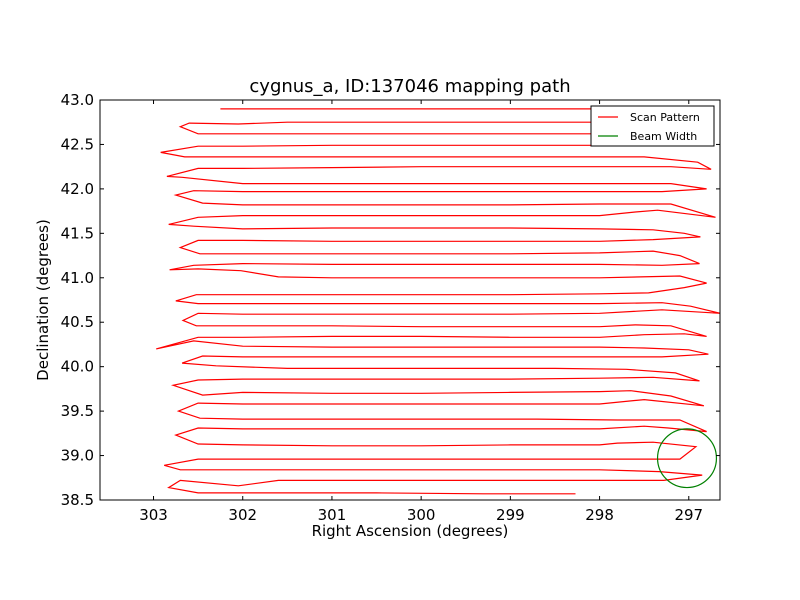  Describe the element at coordinates (665, 117) in the screenshot. I see `legend-label: Scan Pattern` at that location.